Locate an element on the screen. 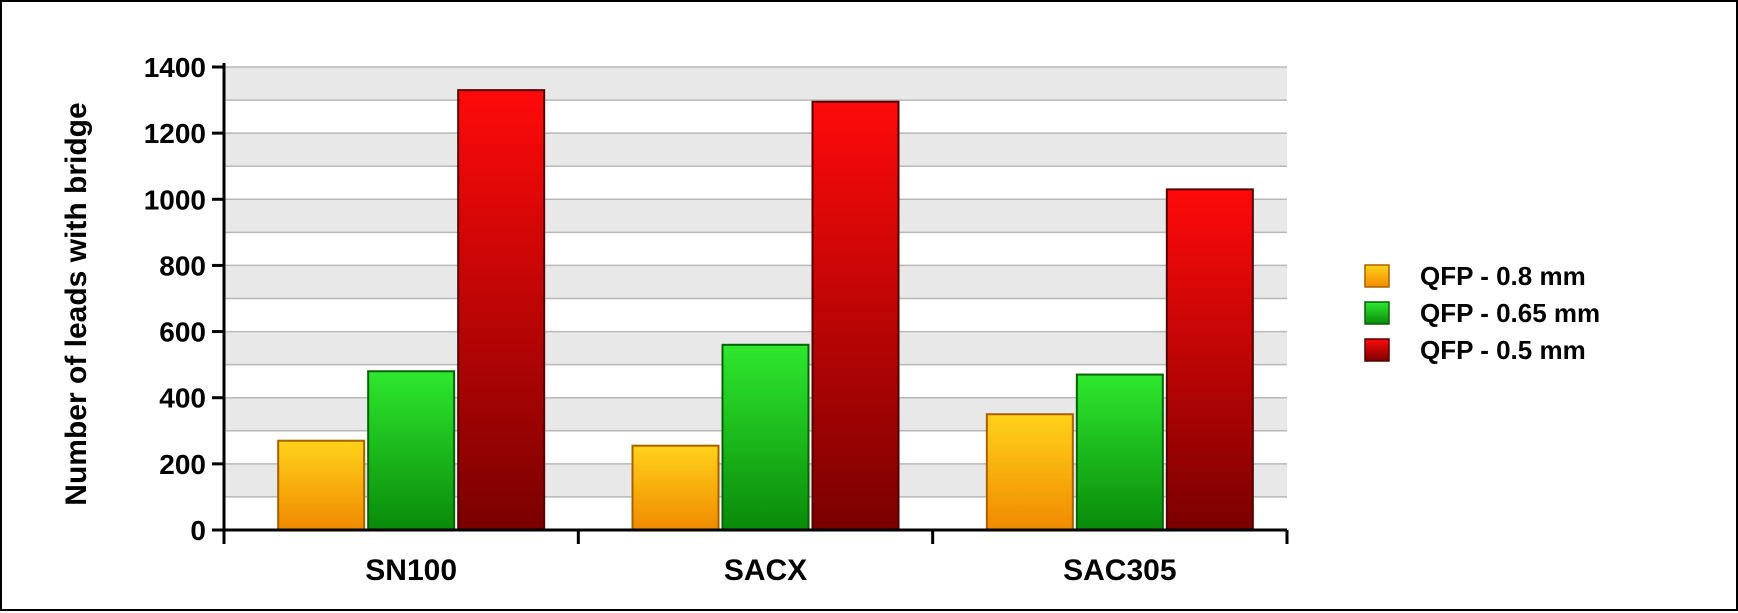  x-tick-labels: SN100 SACX SAC305 is located at coordinates (770, 570).